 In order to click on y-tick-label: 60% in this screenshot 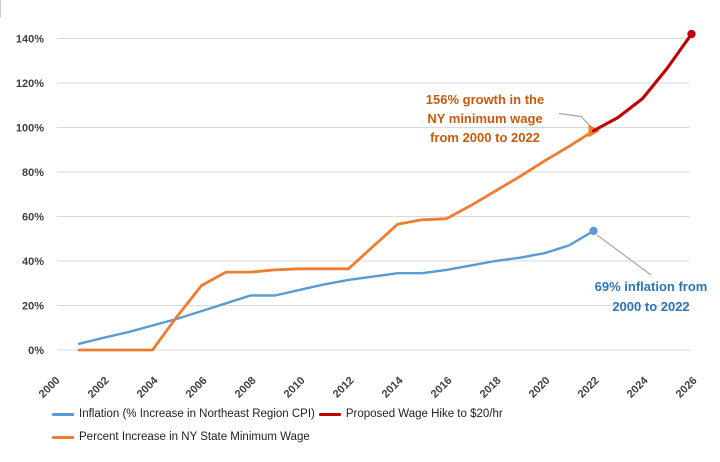, I will do `click(33, 218)`.